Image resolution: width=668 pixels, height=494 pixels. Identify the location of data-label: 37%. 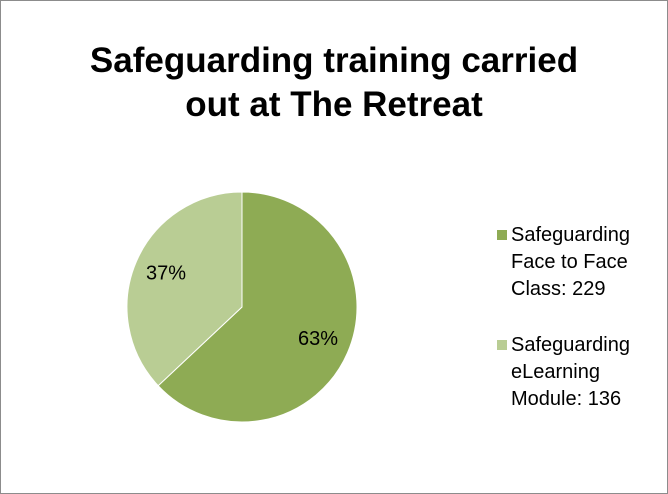
(166, 273).